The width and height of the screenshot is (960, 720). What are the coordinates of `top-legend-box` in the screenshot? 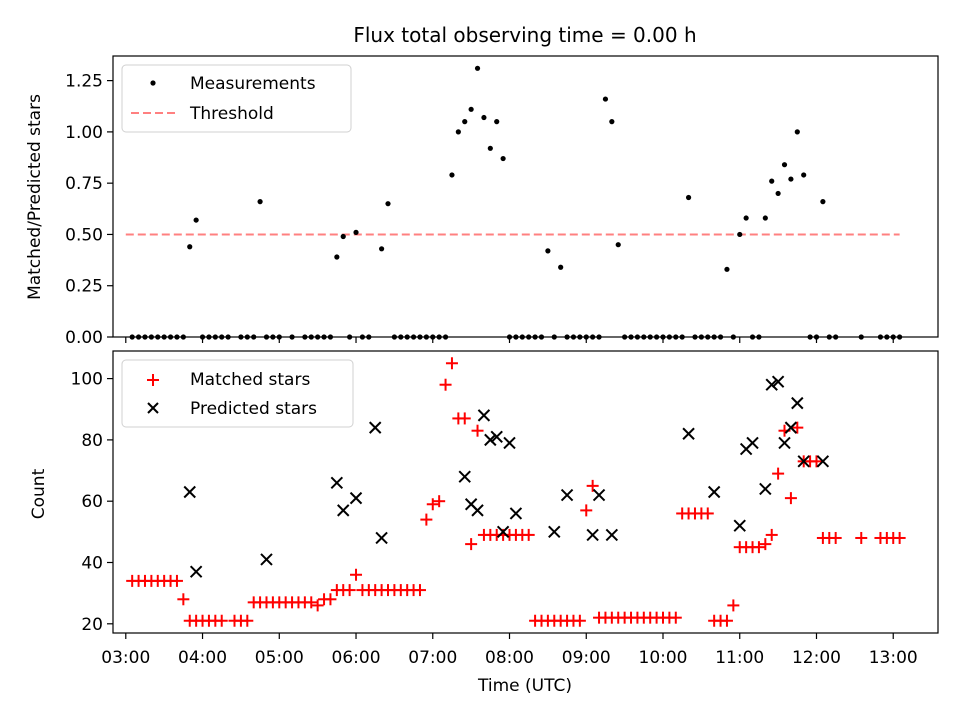 It's located at (236, 98).